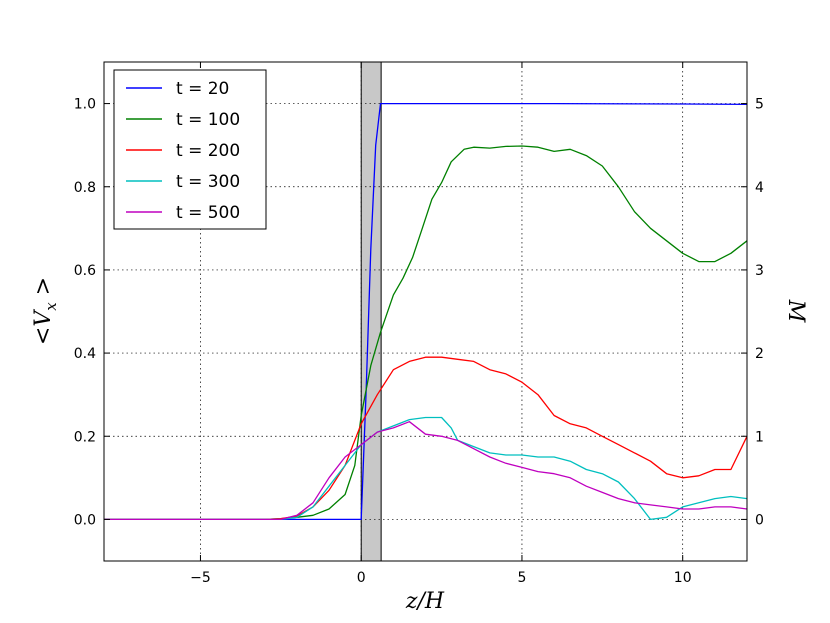 The width and height of the screenshot is (830, 623). Describe the element at coordinates (683, 578) in the screenshot. I see `x-tick-label: 10` at that location.